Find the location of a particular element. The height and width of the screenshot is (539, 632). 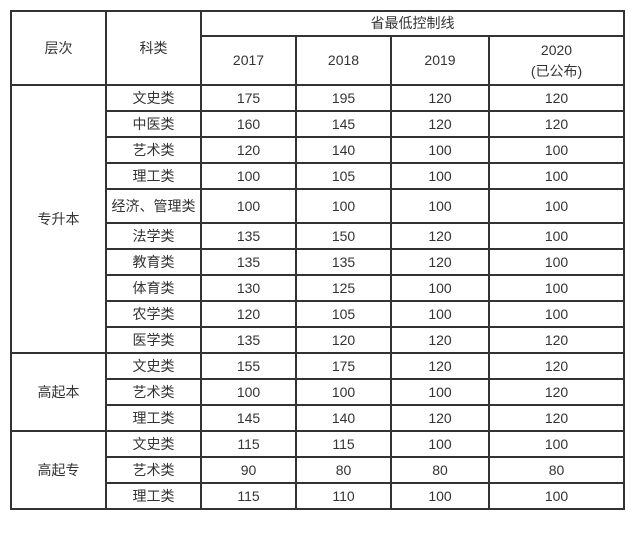

table-row: 理工类 145 140 120 120 is located at coordinates (318, 418).